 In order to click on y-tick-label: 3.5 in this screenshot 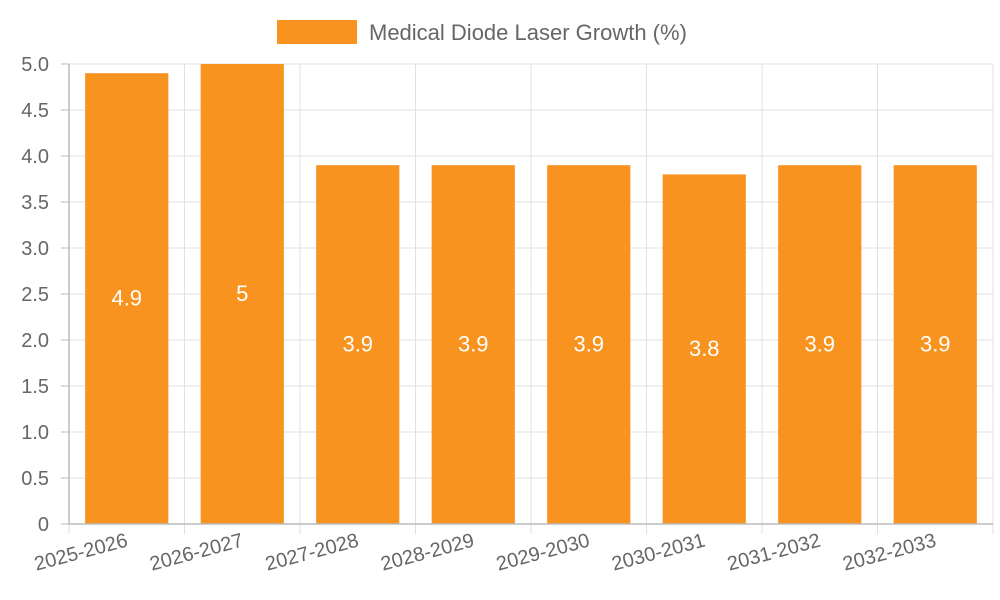, I will do `click(35, 203)`.